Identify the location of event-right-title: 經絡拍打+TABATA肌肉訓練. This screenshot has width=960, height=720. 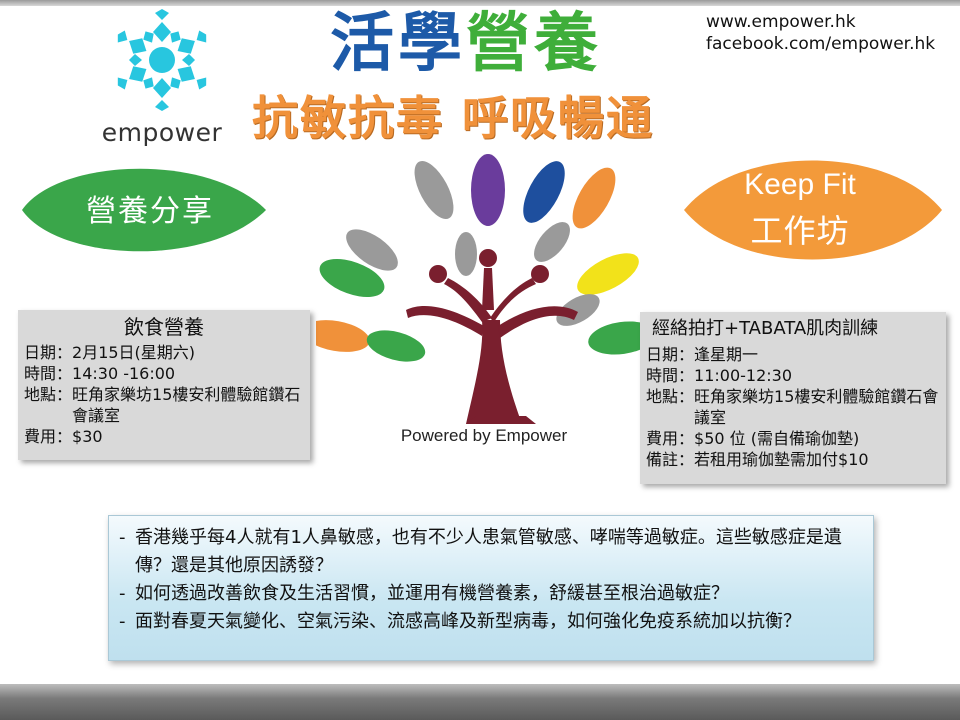
(765, 328).